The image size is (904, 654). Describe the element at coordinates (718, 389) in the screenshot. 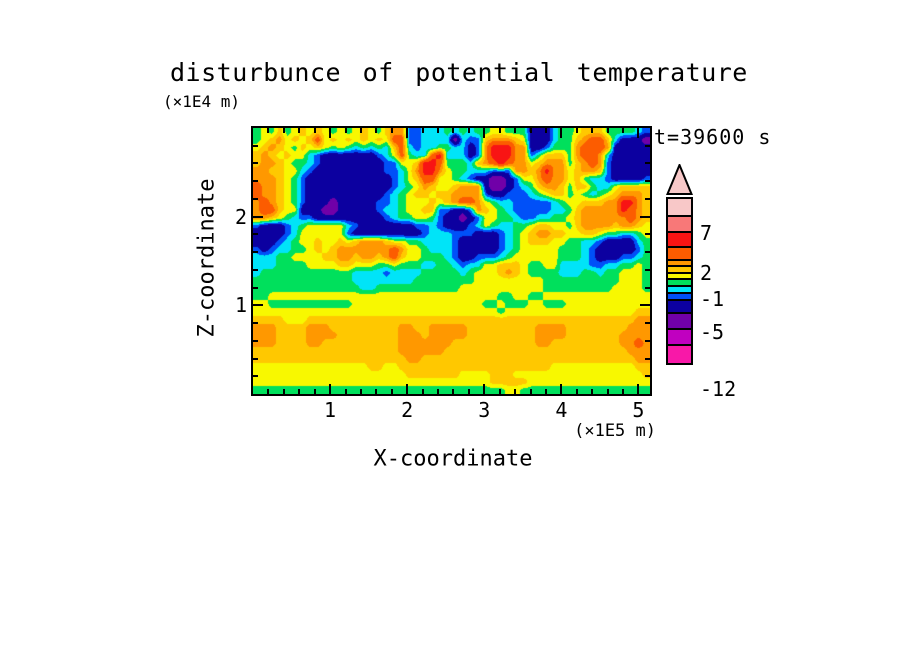

I see `colorbar-tick-label: -12` at that location.